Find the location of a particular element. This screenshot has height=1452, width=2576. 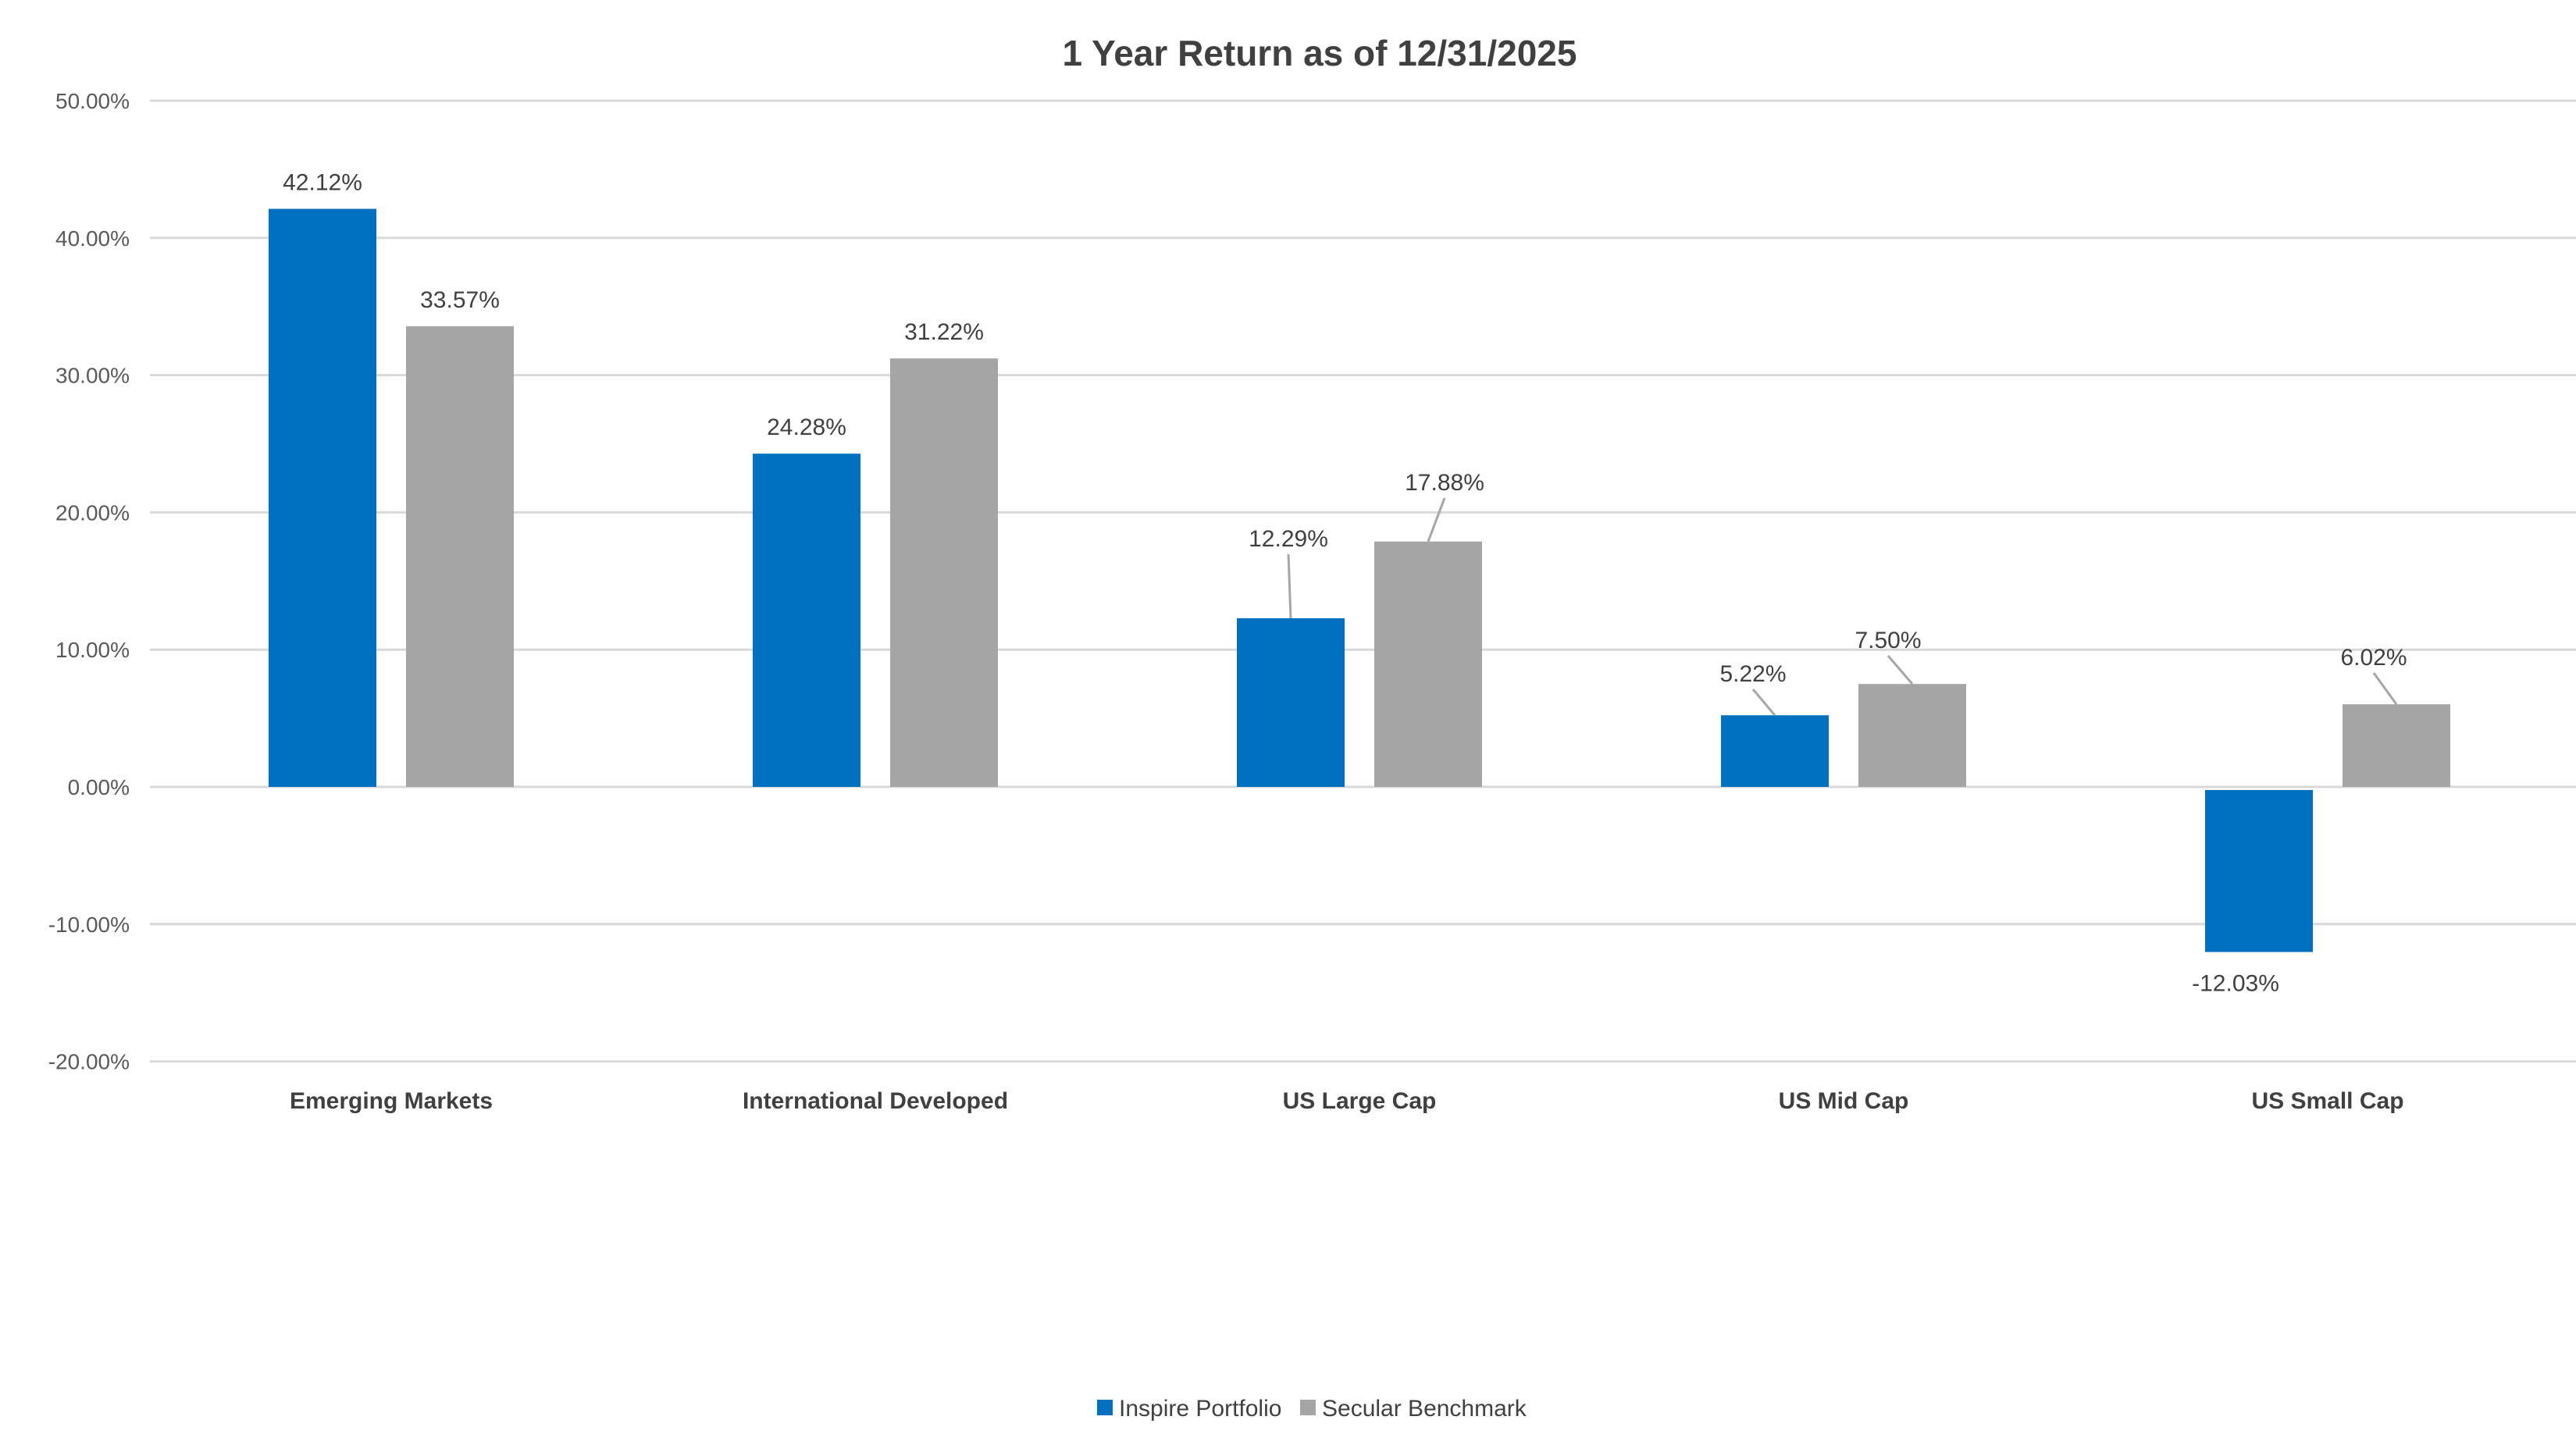

data-label: 24.28% is located at coordinates (807, 427).